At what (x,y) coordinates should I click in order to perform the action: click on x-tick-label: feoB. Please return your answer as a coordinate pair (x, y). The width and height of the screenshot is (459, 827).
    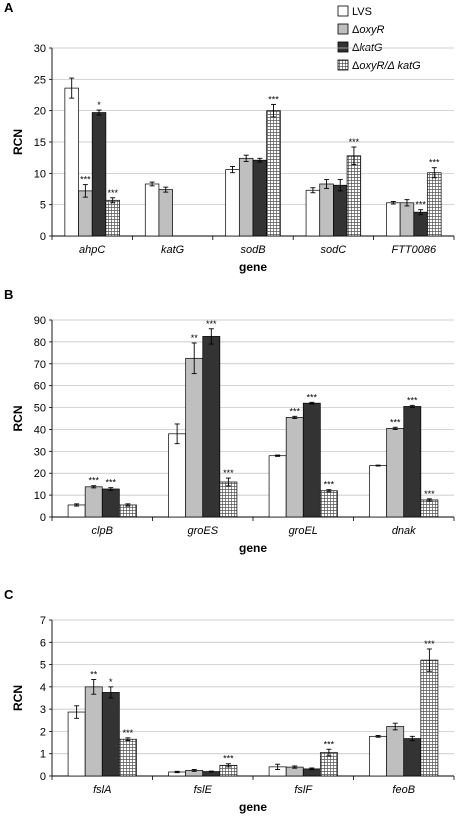
    Looking at the image, I should click on (403, 790).